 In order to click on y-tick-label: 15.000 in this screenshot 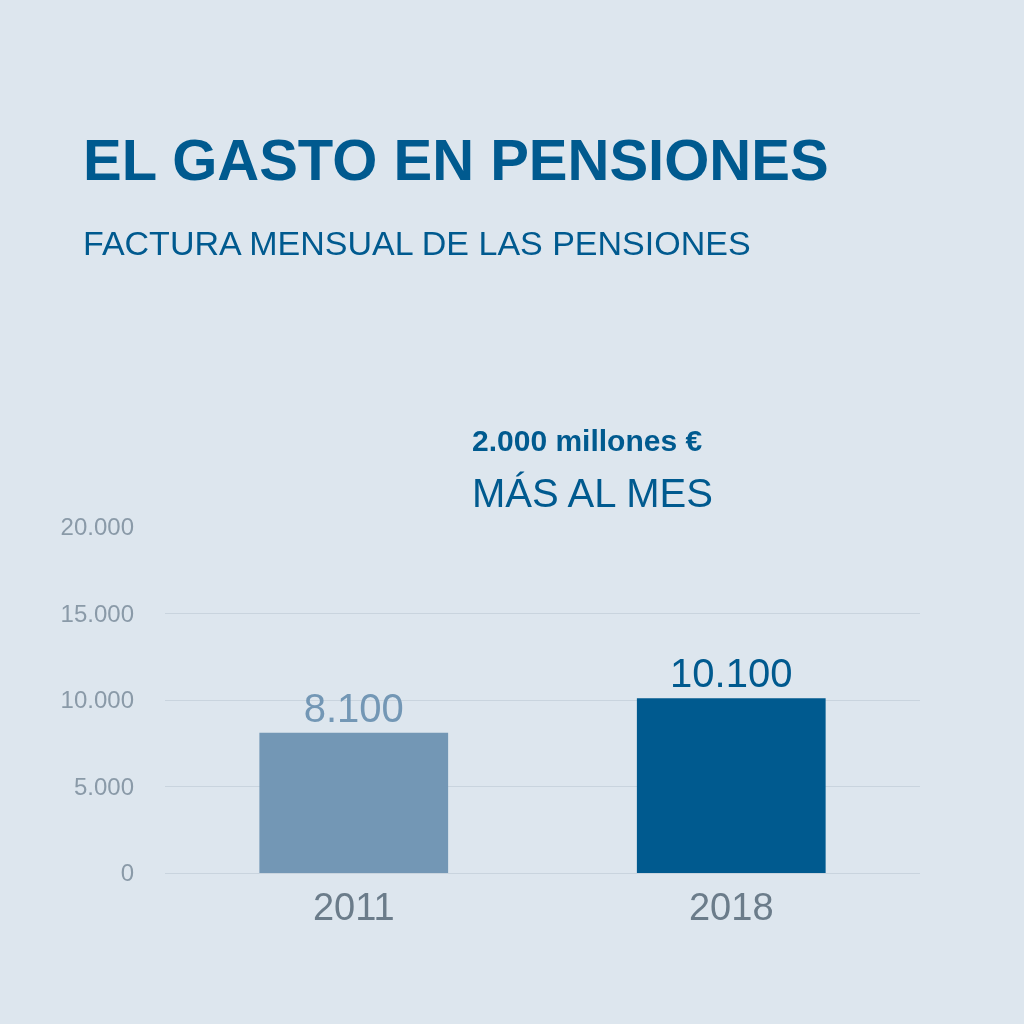, I will do `click(97, 613)`.